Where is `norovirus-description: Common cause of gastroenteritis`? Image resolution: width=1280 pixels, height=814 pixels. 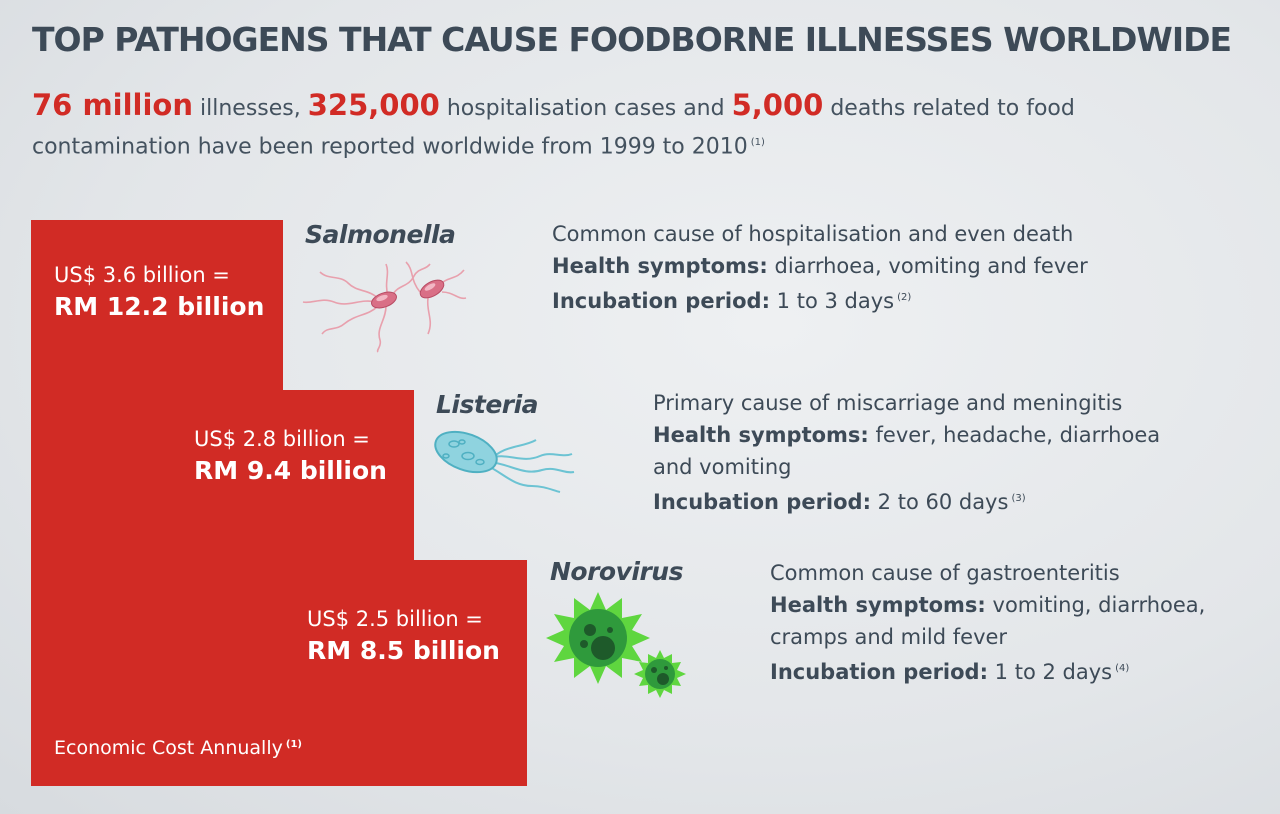
norovirus-description: Common cause of gastroenteritis is located at coordinates (945, 573).